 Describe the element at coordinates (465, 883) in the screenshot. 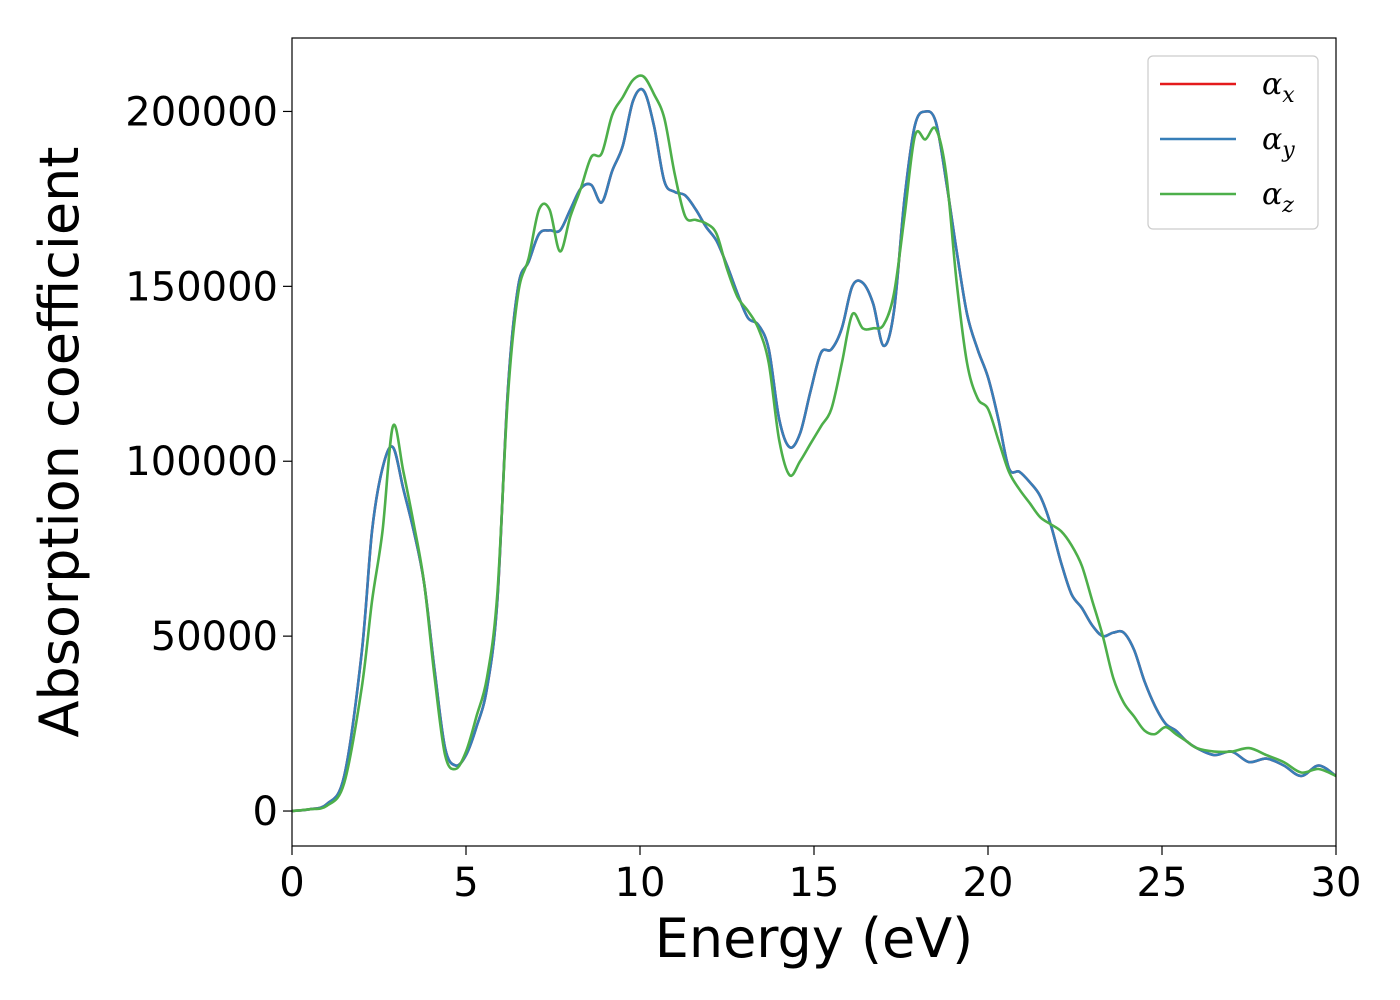

I see `x-tick-label: 5` at that location.